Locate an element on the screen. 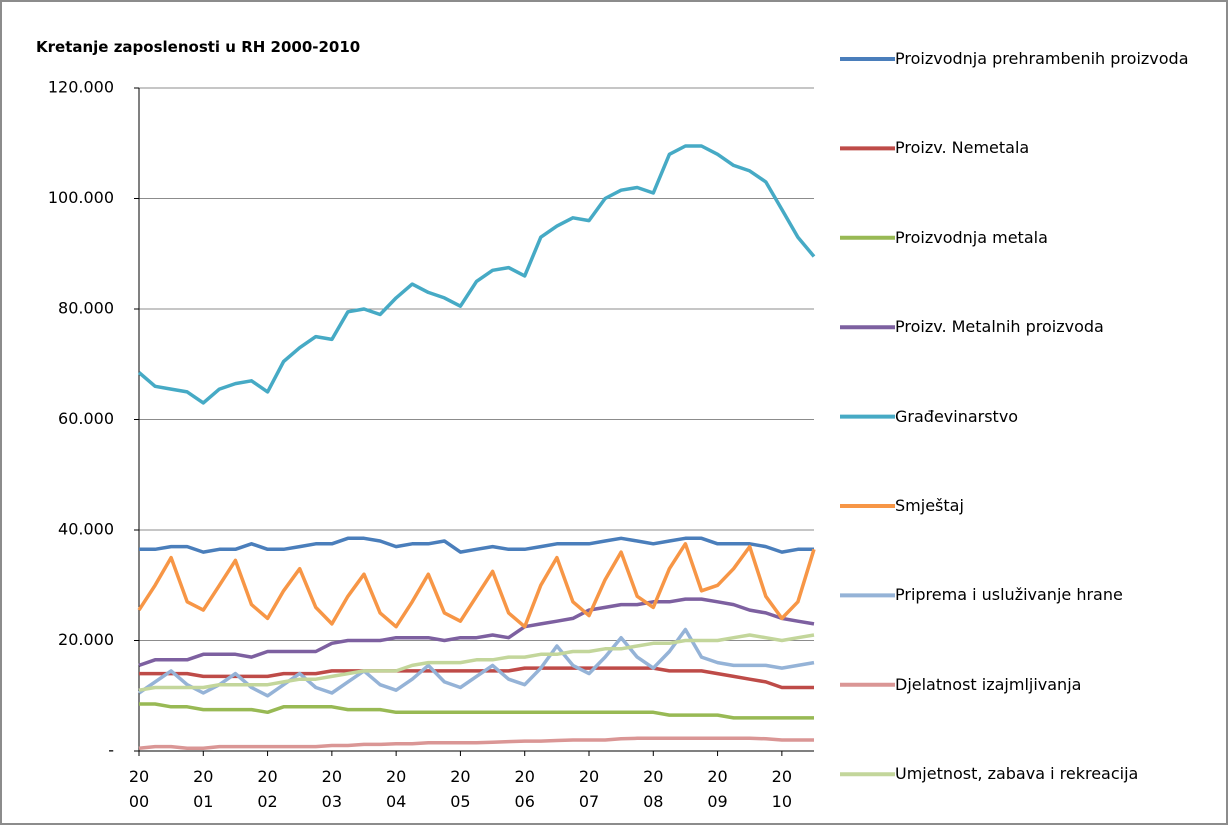  x-tick-label: 20 08 is located at coordinates (653, 789).